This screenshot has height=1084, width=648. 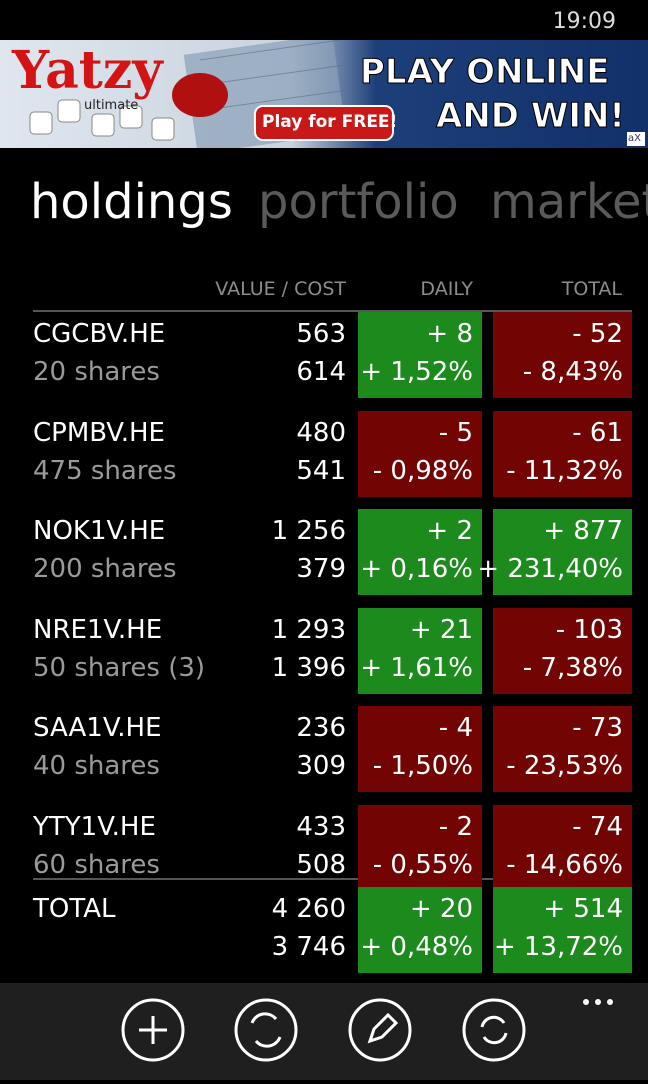 I want to click on shares: 20 shares, so click(x=96, y=372).